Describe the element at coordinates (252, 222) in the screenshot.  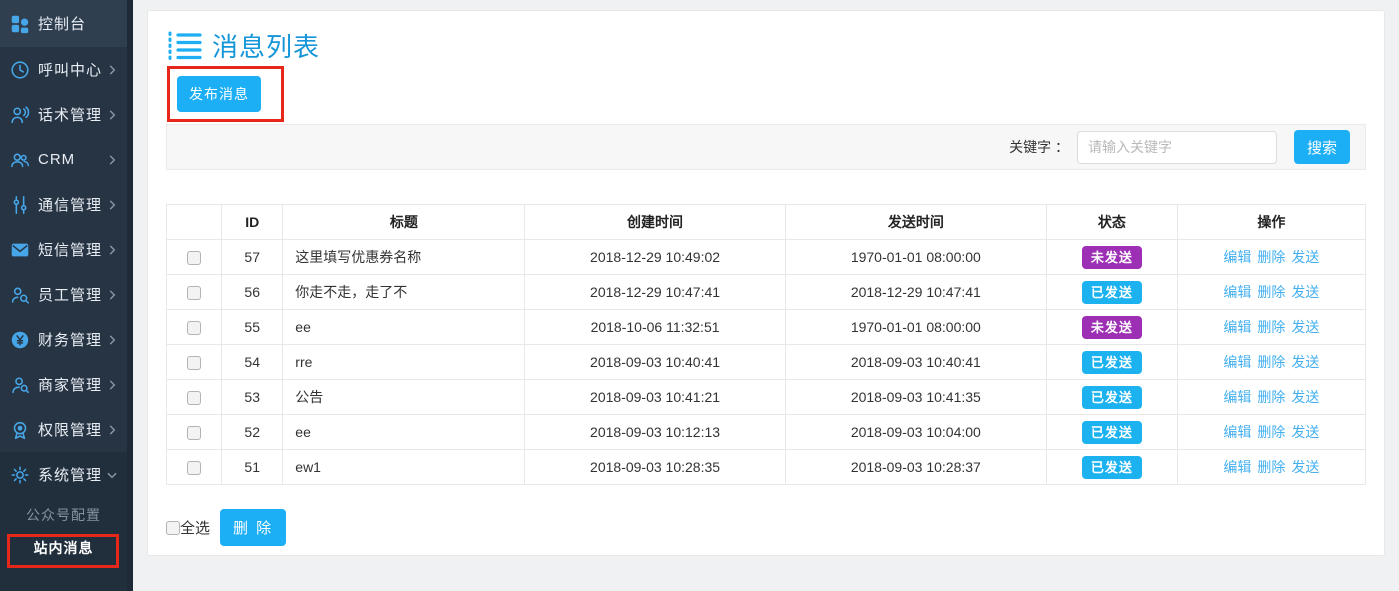
I see `col-header-id: ID` at that location.